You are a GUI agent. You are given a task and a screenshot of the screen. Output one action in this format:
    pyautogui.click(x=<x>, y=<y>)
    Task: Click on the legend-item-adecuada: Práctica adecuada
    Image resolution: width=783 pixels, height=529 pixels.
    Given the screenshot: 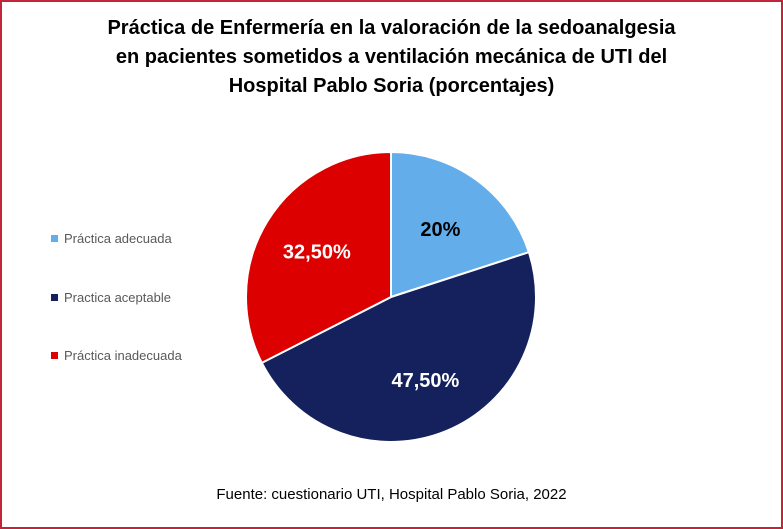 What is the action you would take?
    pyautogui.click(x=111, y=238)
    